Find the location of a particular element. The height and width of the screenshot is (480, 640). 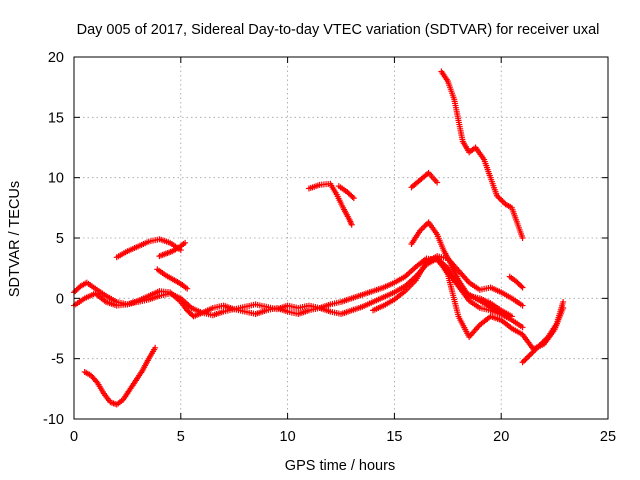

x-axis-label: GPS time / hours is located at coordinates (340, 466).